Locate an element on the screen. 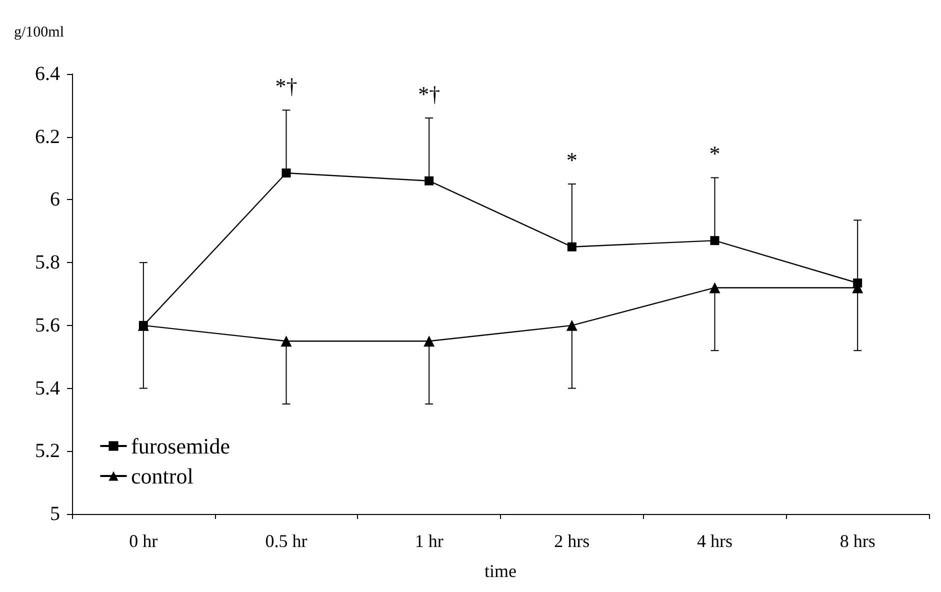 This screenshot has height=592, width=941. x-tick-label: 8 hrs is located at coordinates (858, 541).